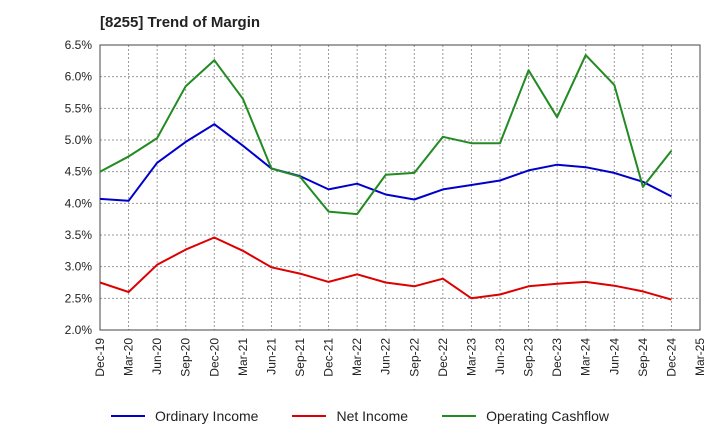 This screenshot has width=720, height=440. Describe the element at coordinates (186, 357) in the screenshot. I see `x-tick-label: Sep-20` at that location.